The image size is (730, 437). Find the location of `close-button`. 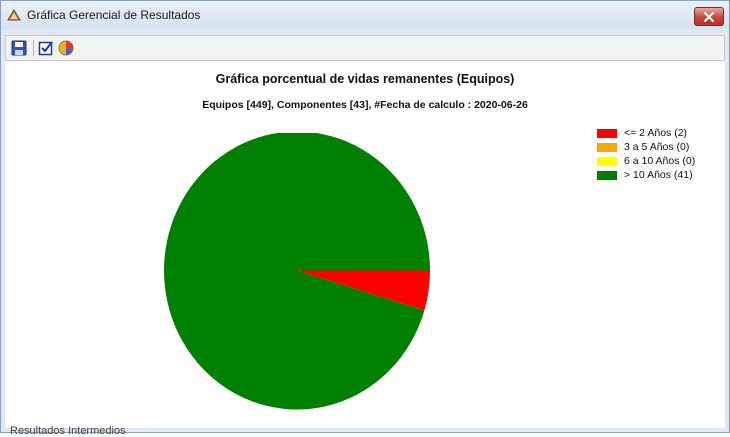

close-button is located at coordinates (709, 16).